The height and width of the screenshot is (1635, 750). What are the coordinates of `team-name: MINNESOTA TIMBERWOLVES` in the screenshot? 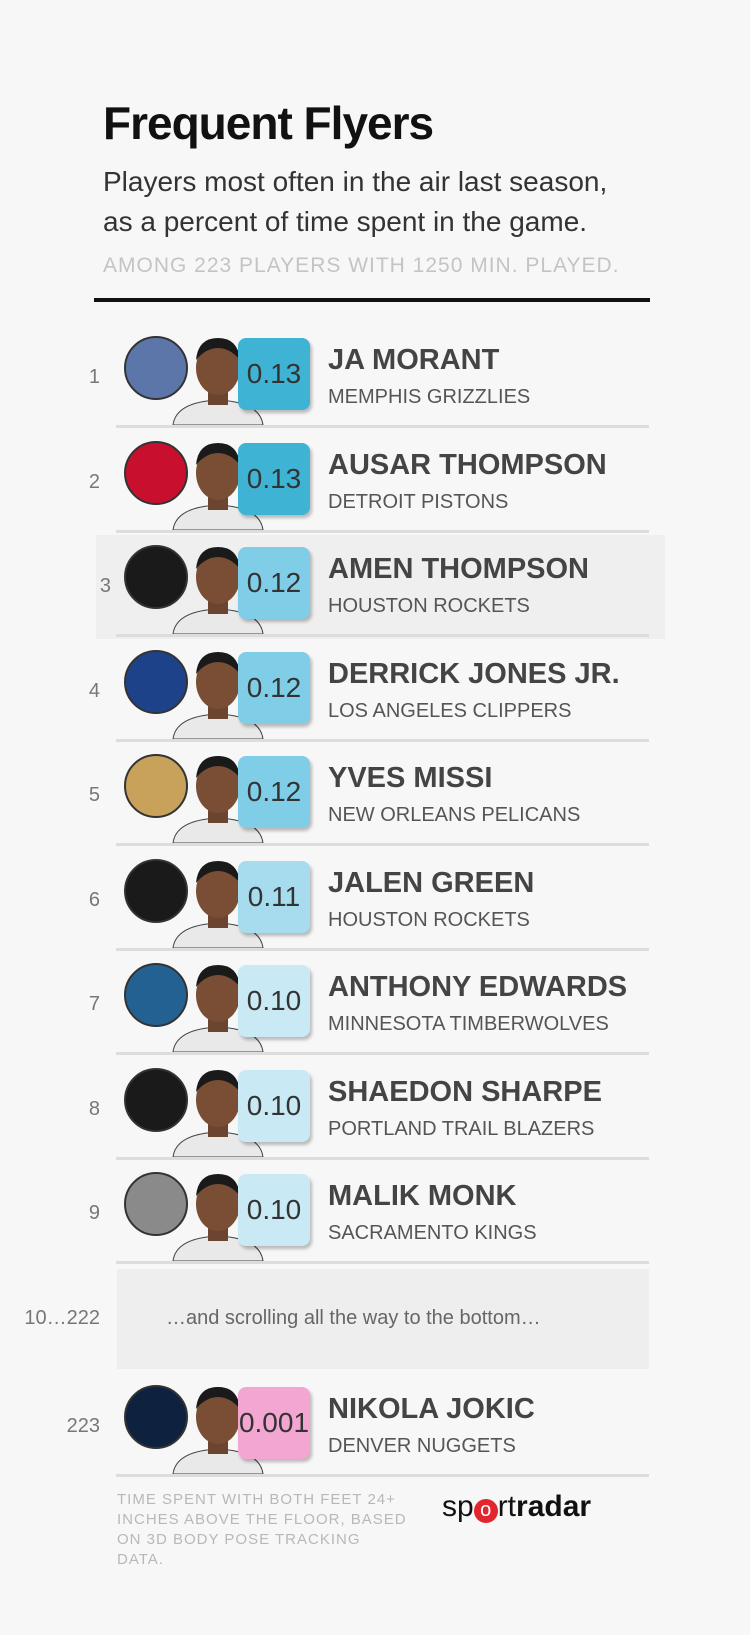 It's located at (468, 1024).